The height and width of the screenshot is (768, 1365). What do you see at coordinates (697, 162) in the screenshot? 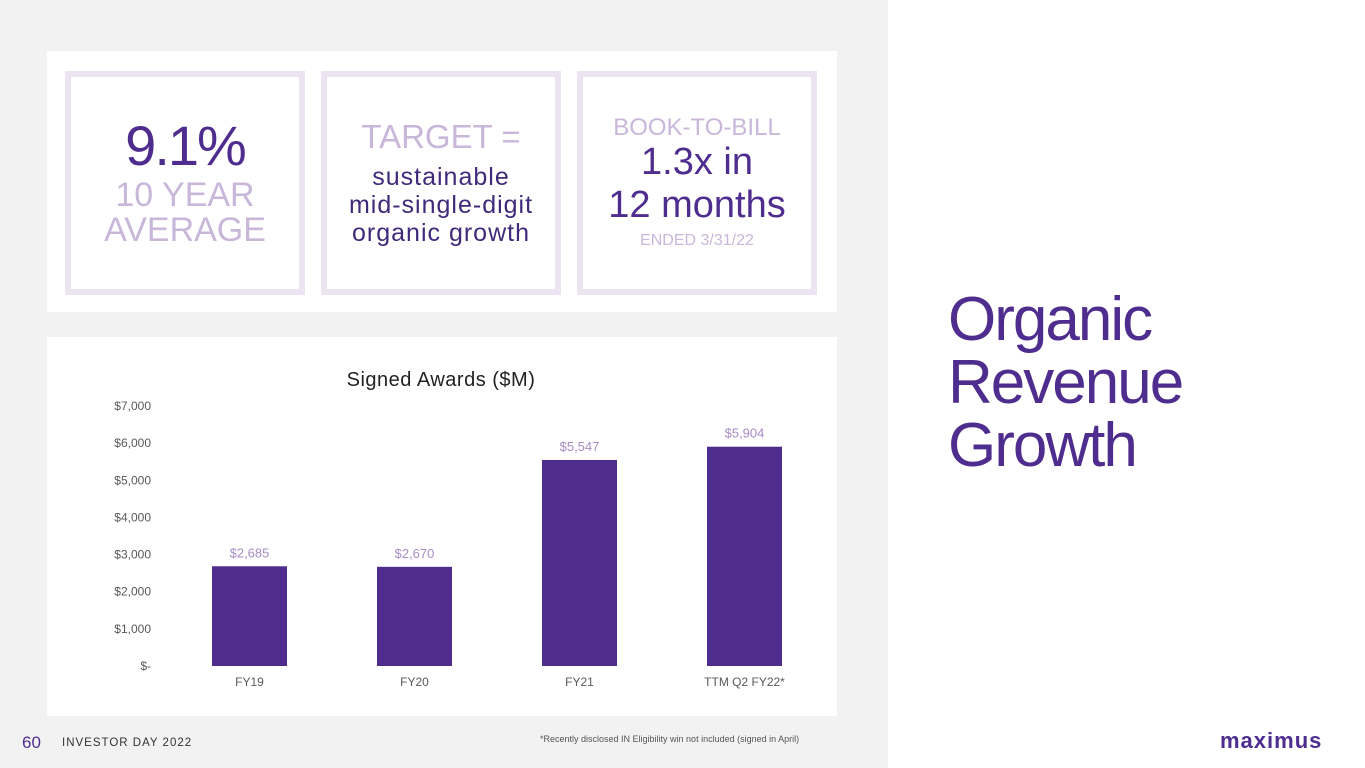
I see `kpi-value-line: 1.3x in` at bounding box center [697, 162].